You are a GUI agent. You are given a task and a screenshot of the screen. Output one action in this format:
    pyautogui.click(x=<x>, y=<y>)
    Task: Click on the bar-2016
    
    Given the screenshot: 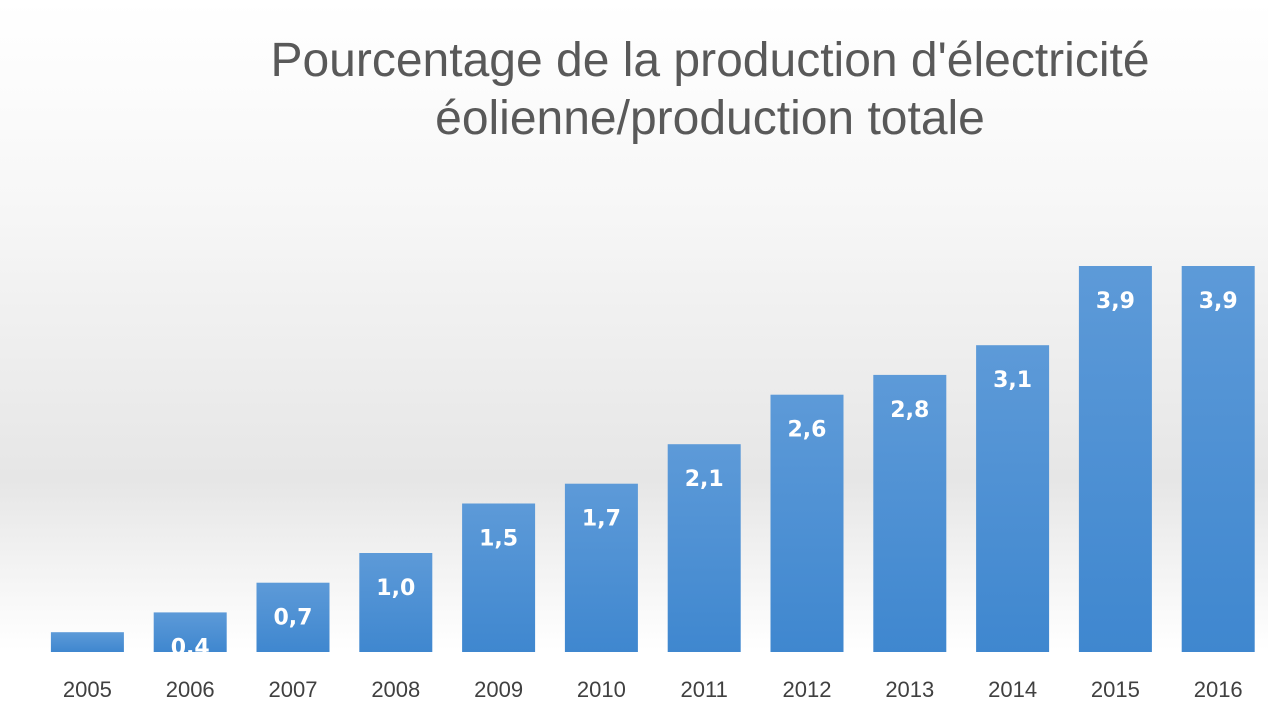 What is the action you would take?
    pyautogui.click(x=1218, y=459)
    